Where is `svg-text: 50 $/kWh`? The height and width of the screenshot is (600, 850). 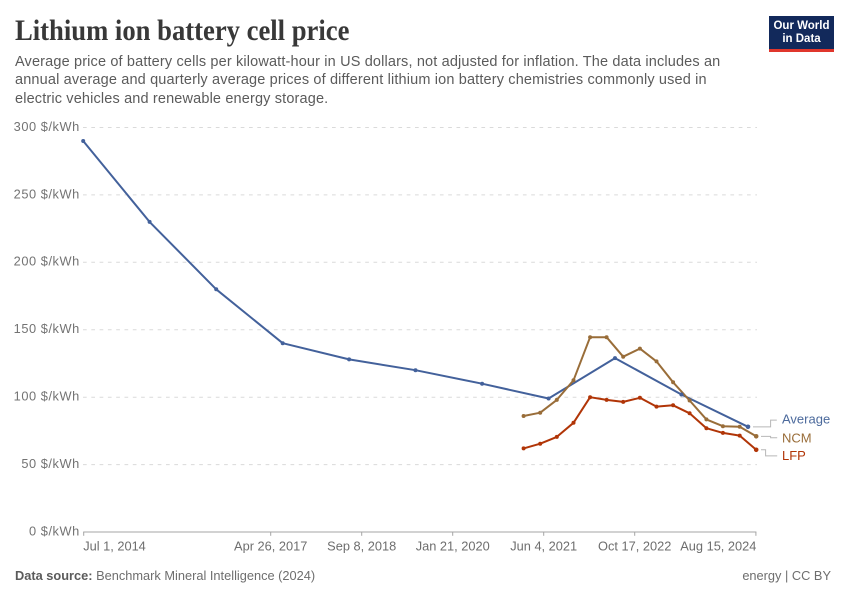
svg-text: 50 $/kWh is located at coordinates (50, 463).